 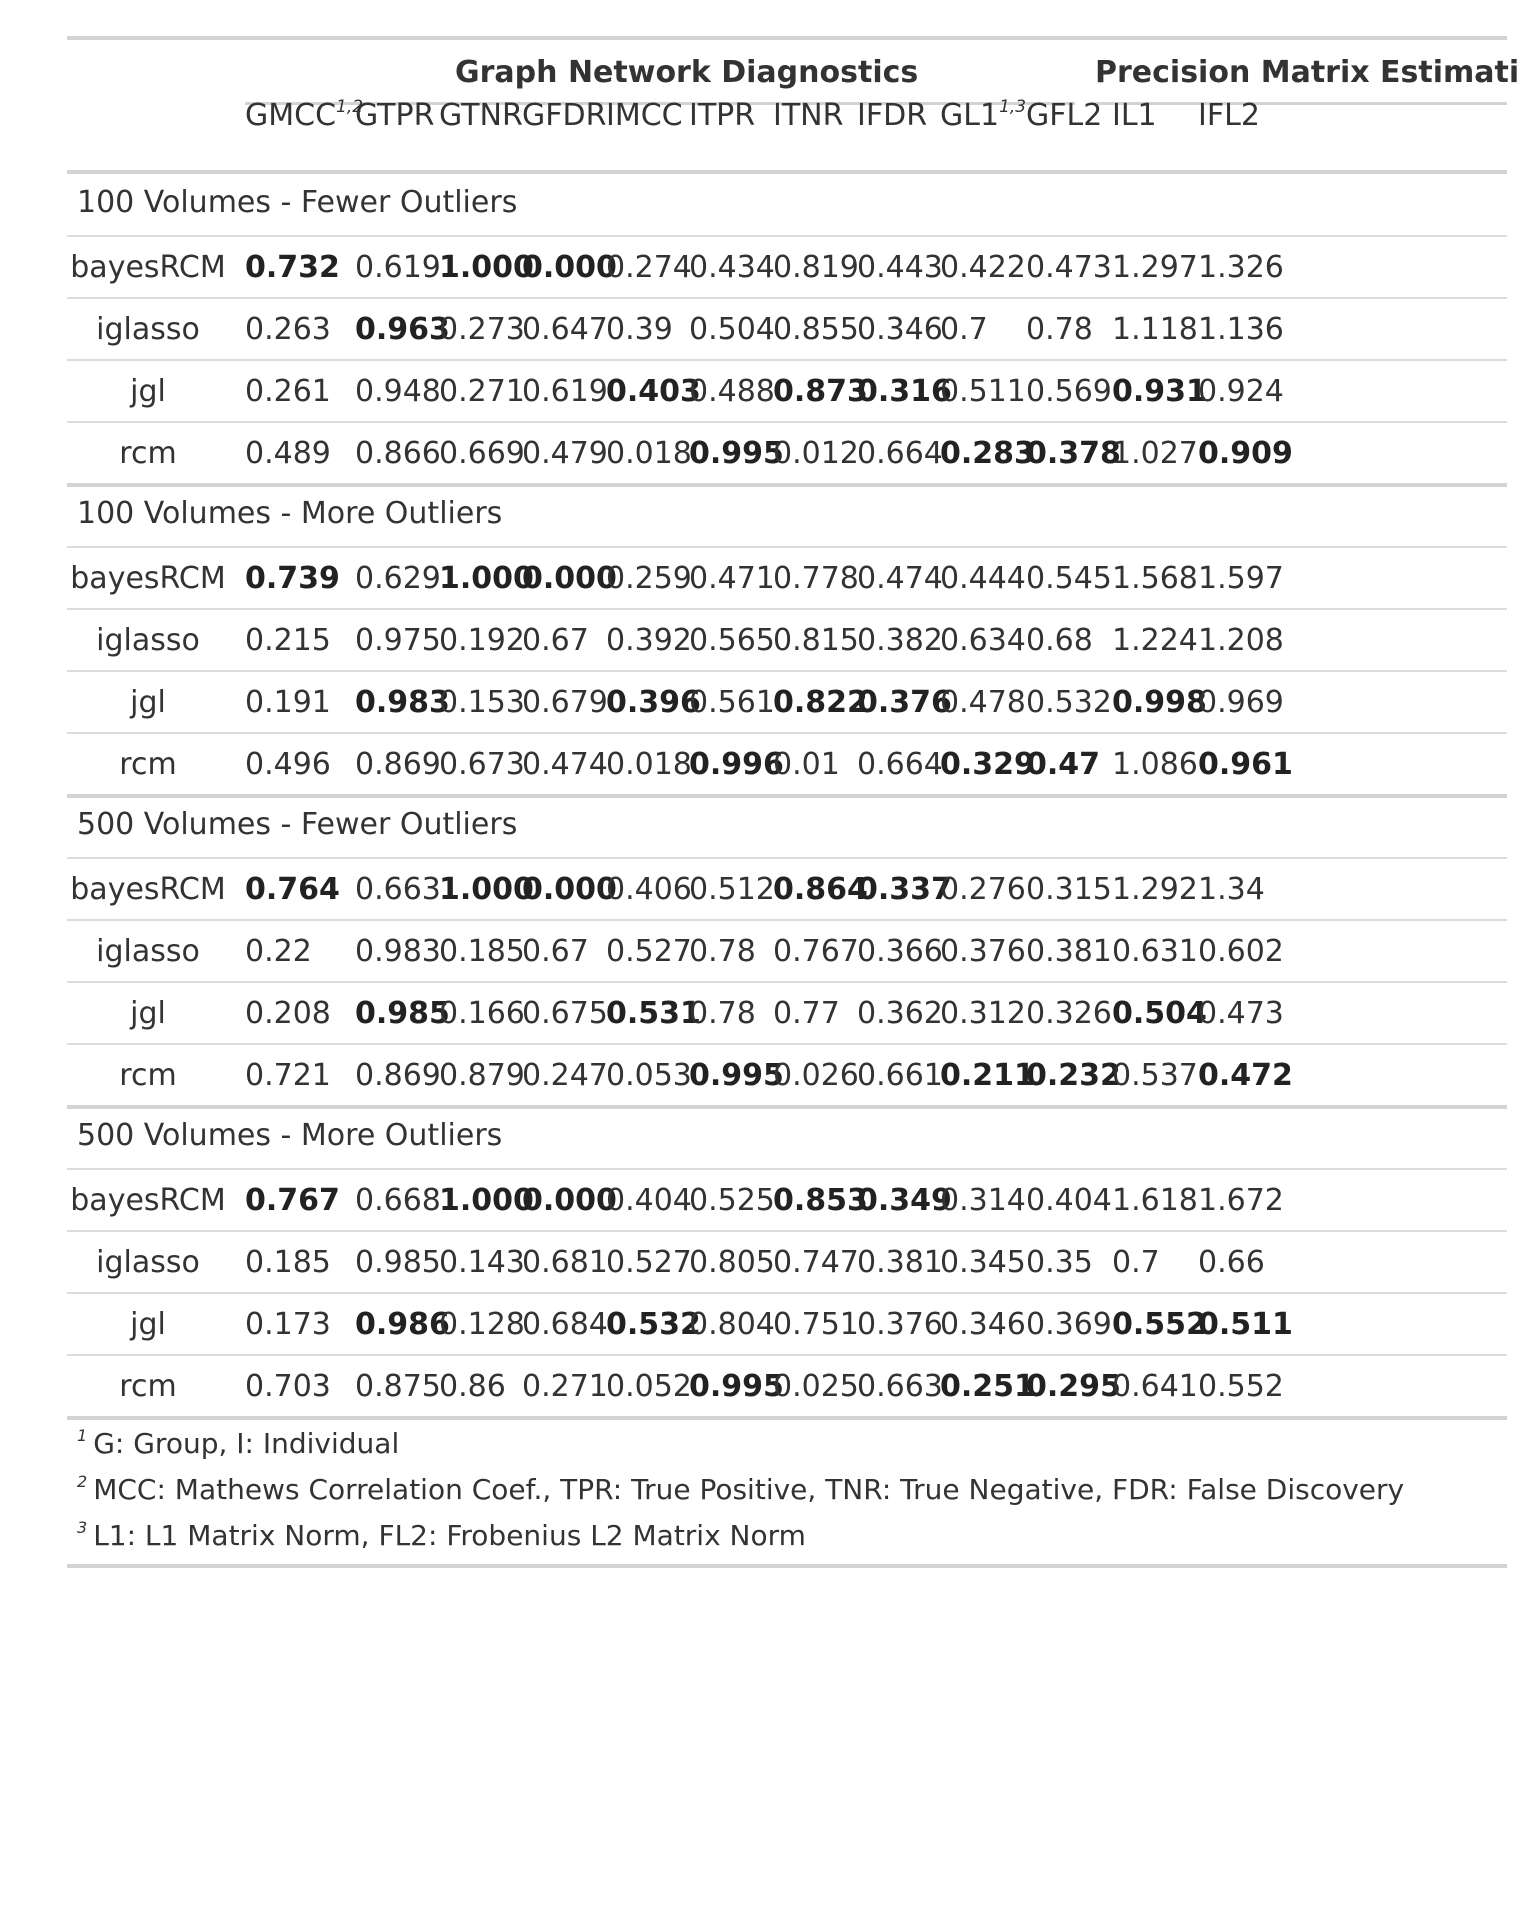 What do you see at coordinates (808, 116) in the screenshot?
I see `column-header-itnr: ITNR` at bounding box center [808, 116].